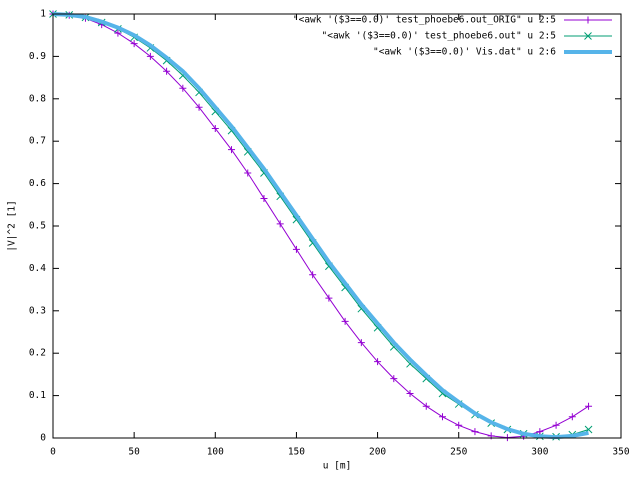 The width and height of the screenshot is (640, 480). What do you see at coordinates (12, 225) in the screenshot?
I see `y-axis-label: |V|^2 [1]` at bounding box center [12, 225].